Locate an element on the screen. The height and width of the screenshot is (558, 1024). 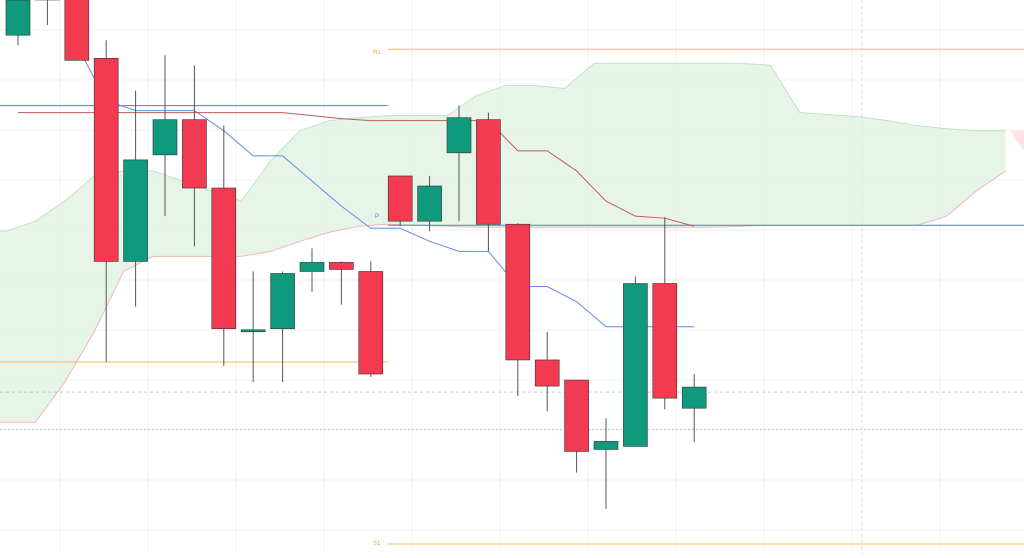
pivot-label-r1: R1 is located at coordinates (377, 53).